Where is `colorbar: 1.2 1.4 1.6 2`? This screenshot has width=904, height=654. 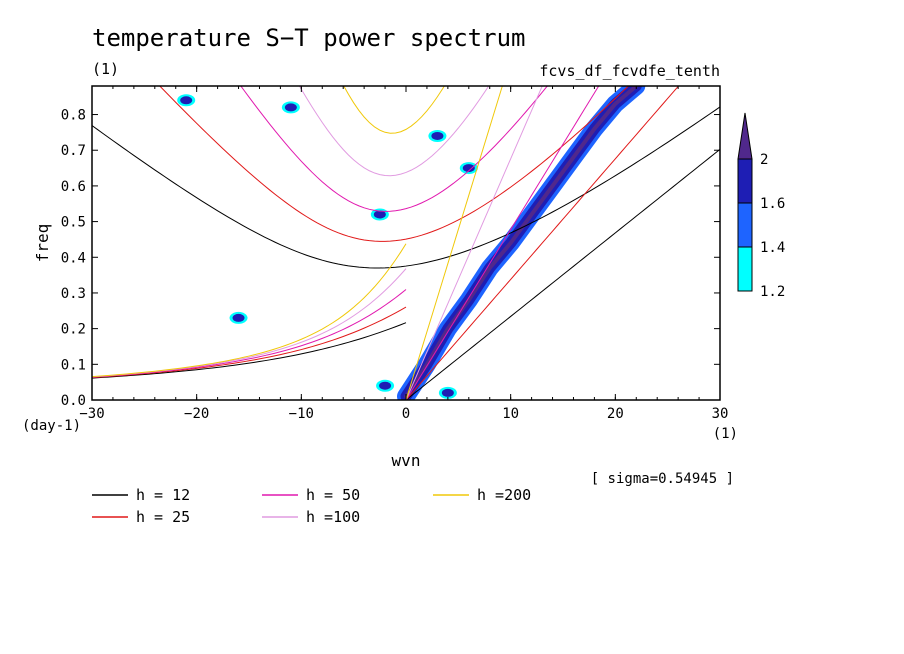 colorbar: 1.2 1.4 1.6 2 is located at coordinates (761, 206).